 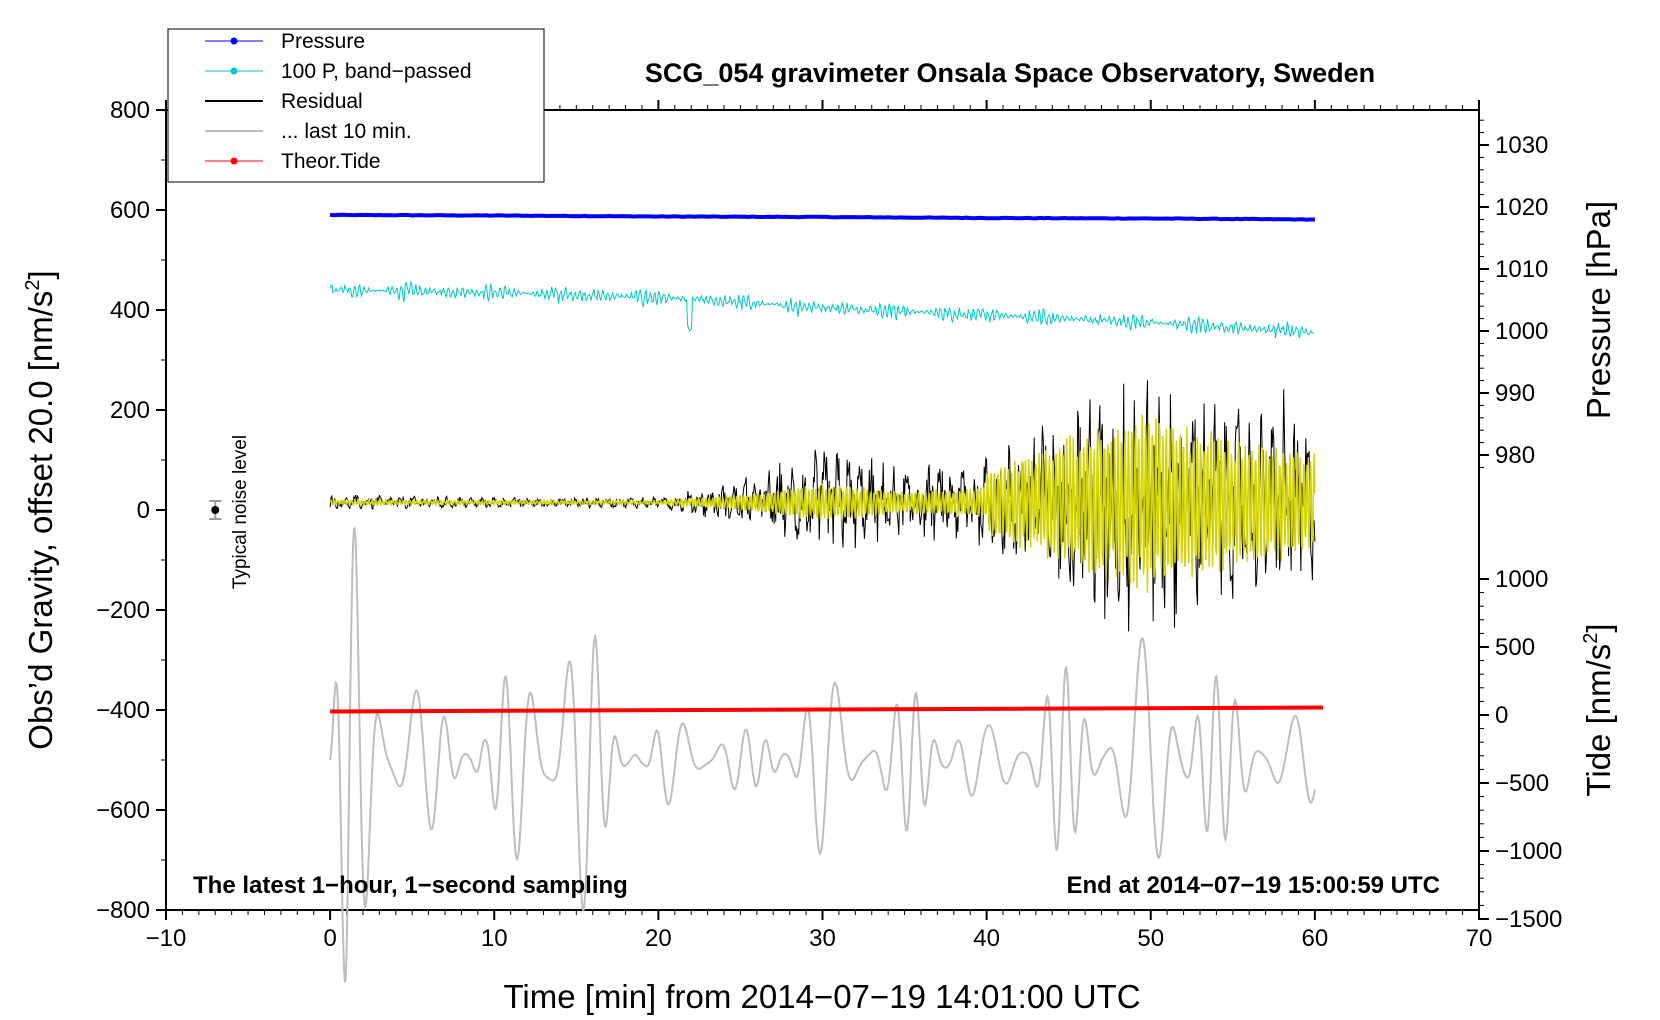 What do you see at coordinates (331, 161) in the screenshot?
I see `legend-label-tide: Theor.Tide` at bounding box center [331, 161].